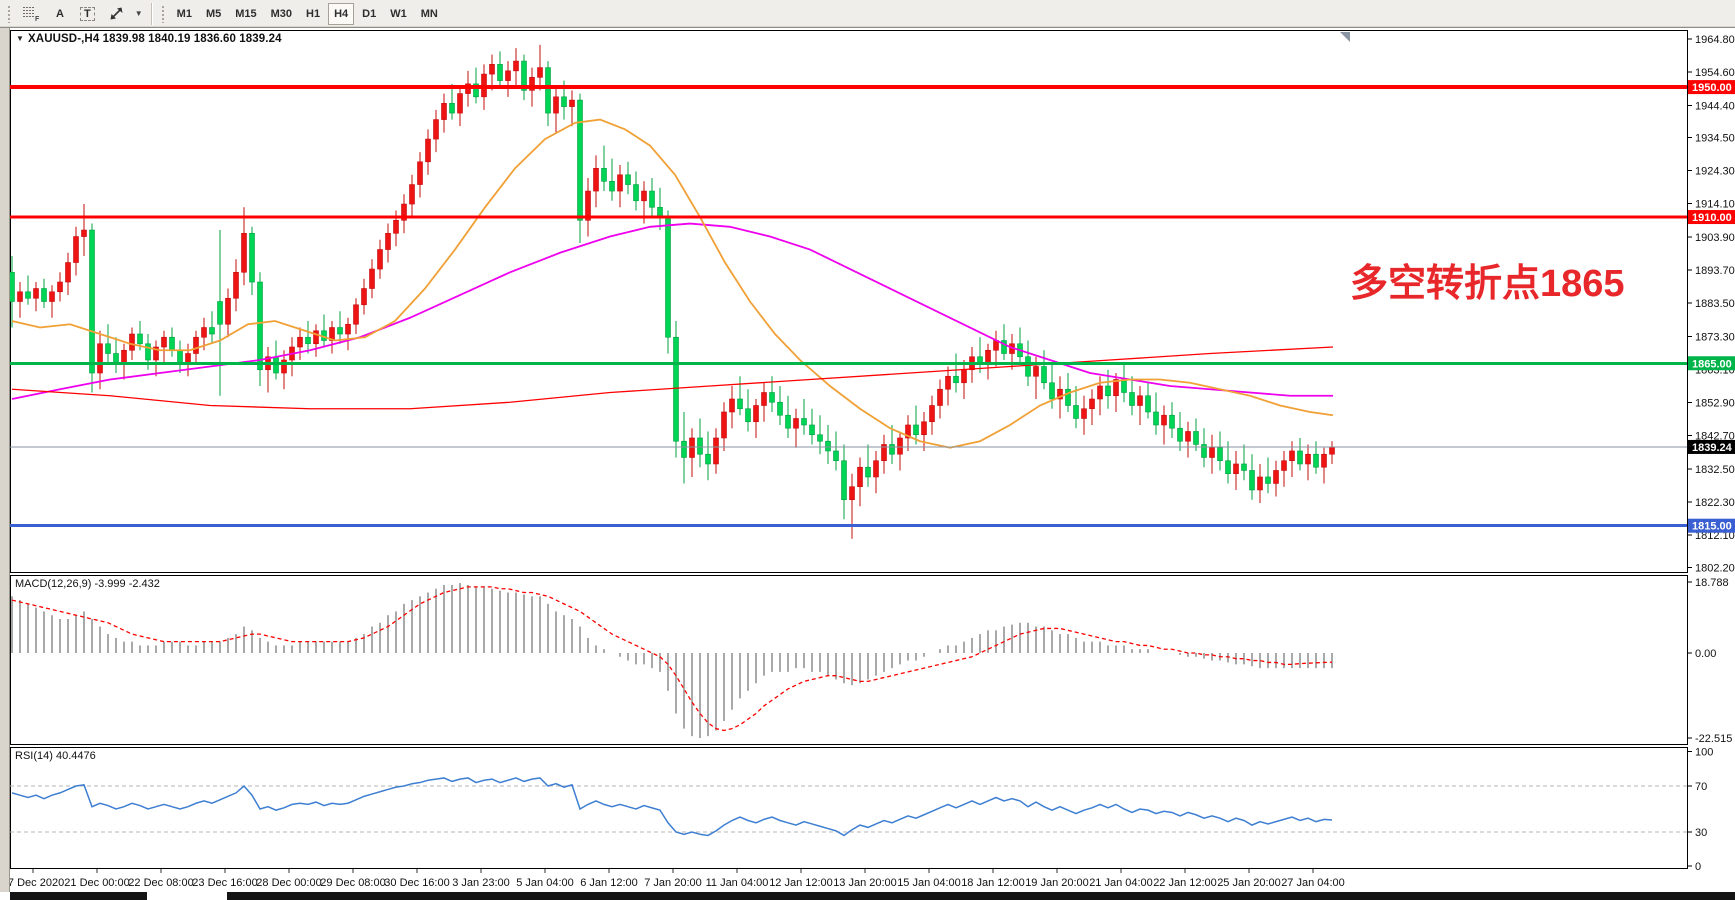 The image size is (1735, 900). What do you see at coordinates (281, 14) in the screenshot?
I see `timeframe-m30-button: M30` at bounding box center [281, 14].